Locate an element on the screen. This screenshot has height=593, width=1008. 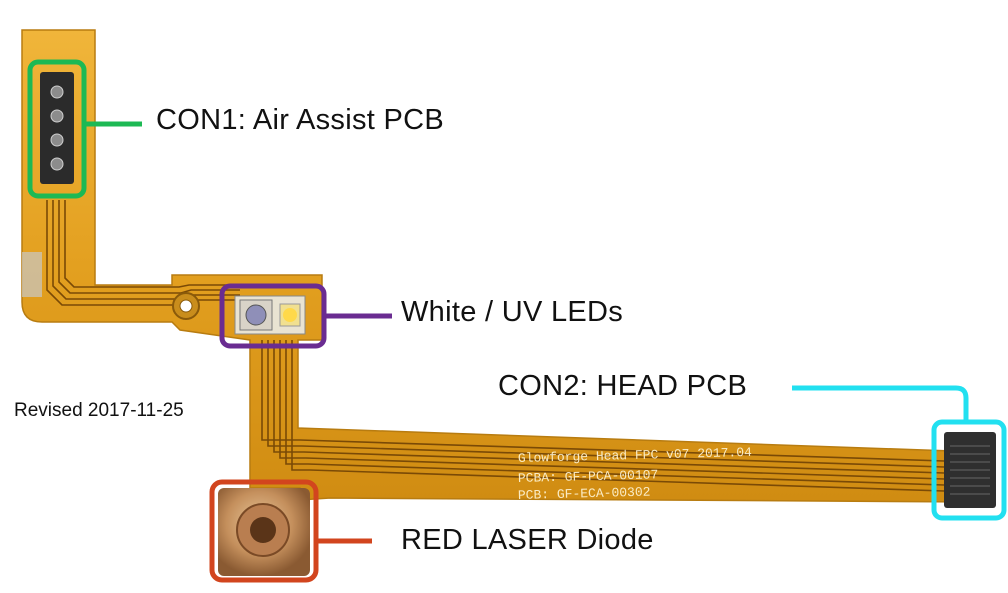
laser-highlight-box is located at coordinates (264, 531).